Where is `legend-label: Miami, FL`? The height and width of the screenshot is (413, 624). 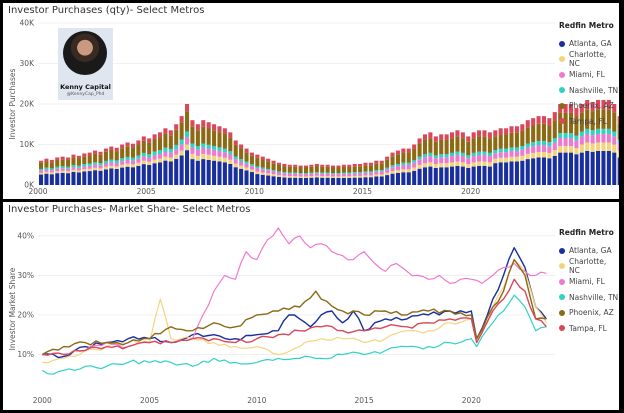
legend-label: Miami, FL is located at coordinates (587, 75).